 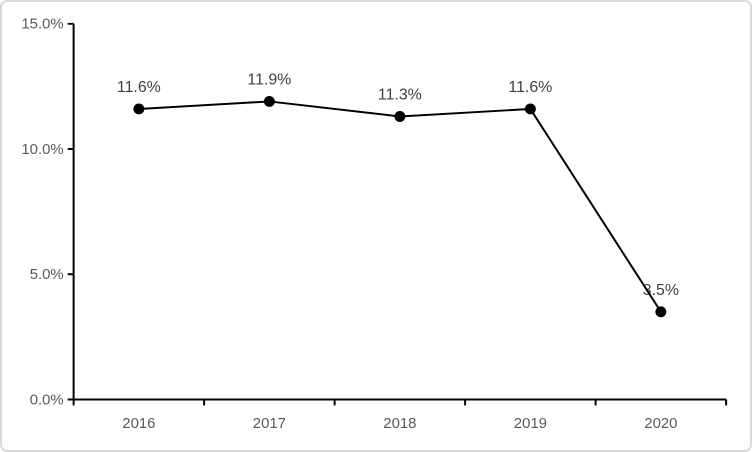 What do you see at coordinates (269, 424) in the screenshot?
I see `x-axis-category-label: 2017` at bounding box center [269, 424].